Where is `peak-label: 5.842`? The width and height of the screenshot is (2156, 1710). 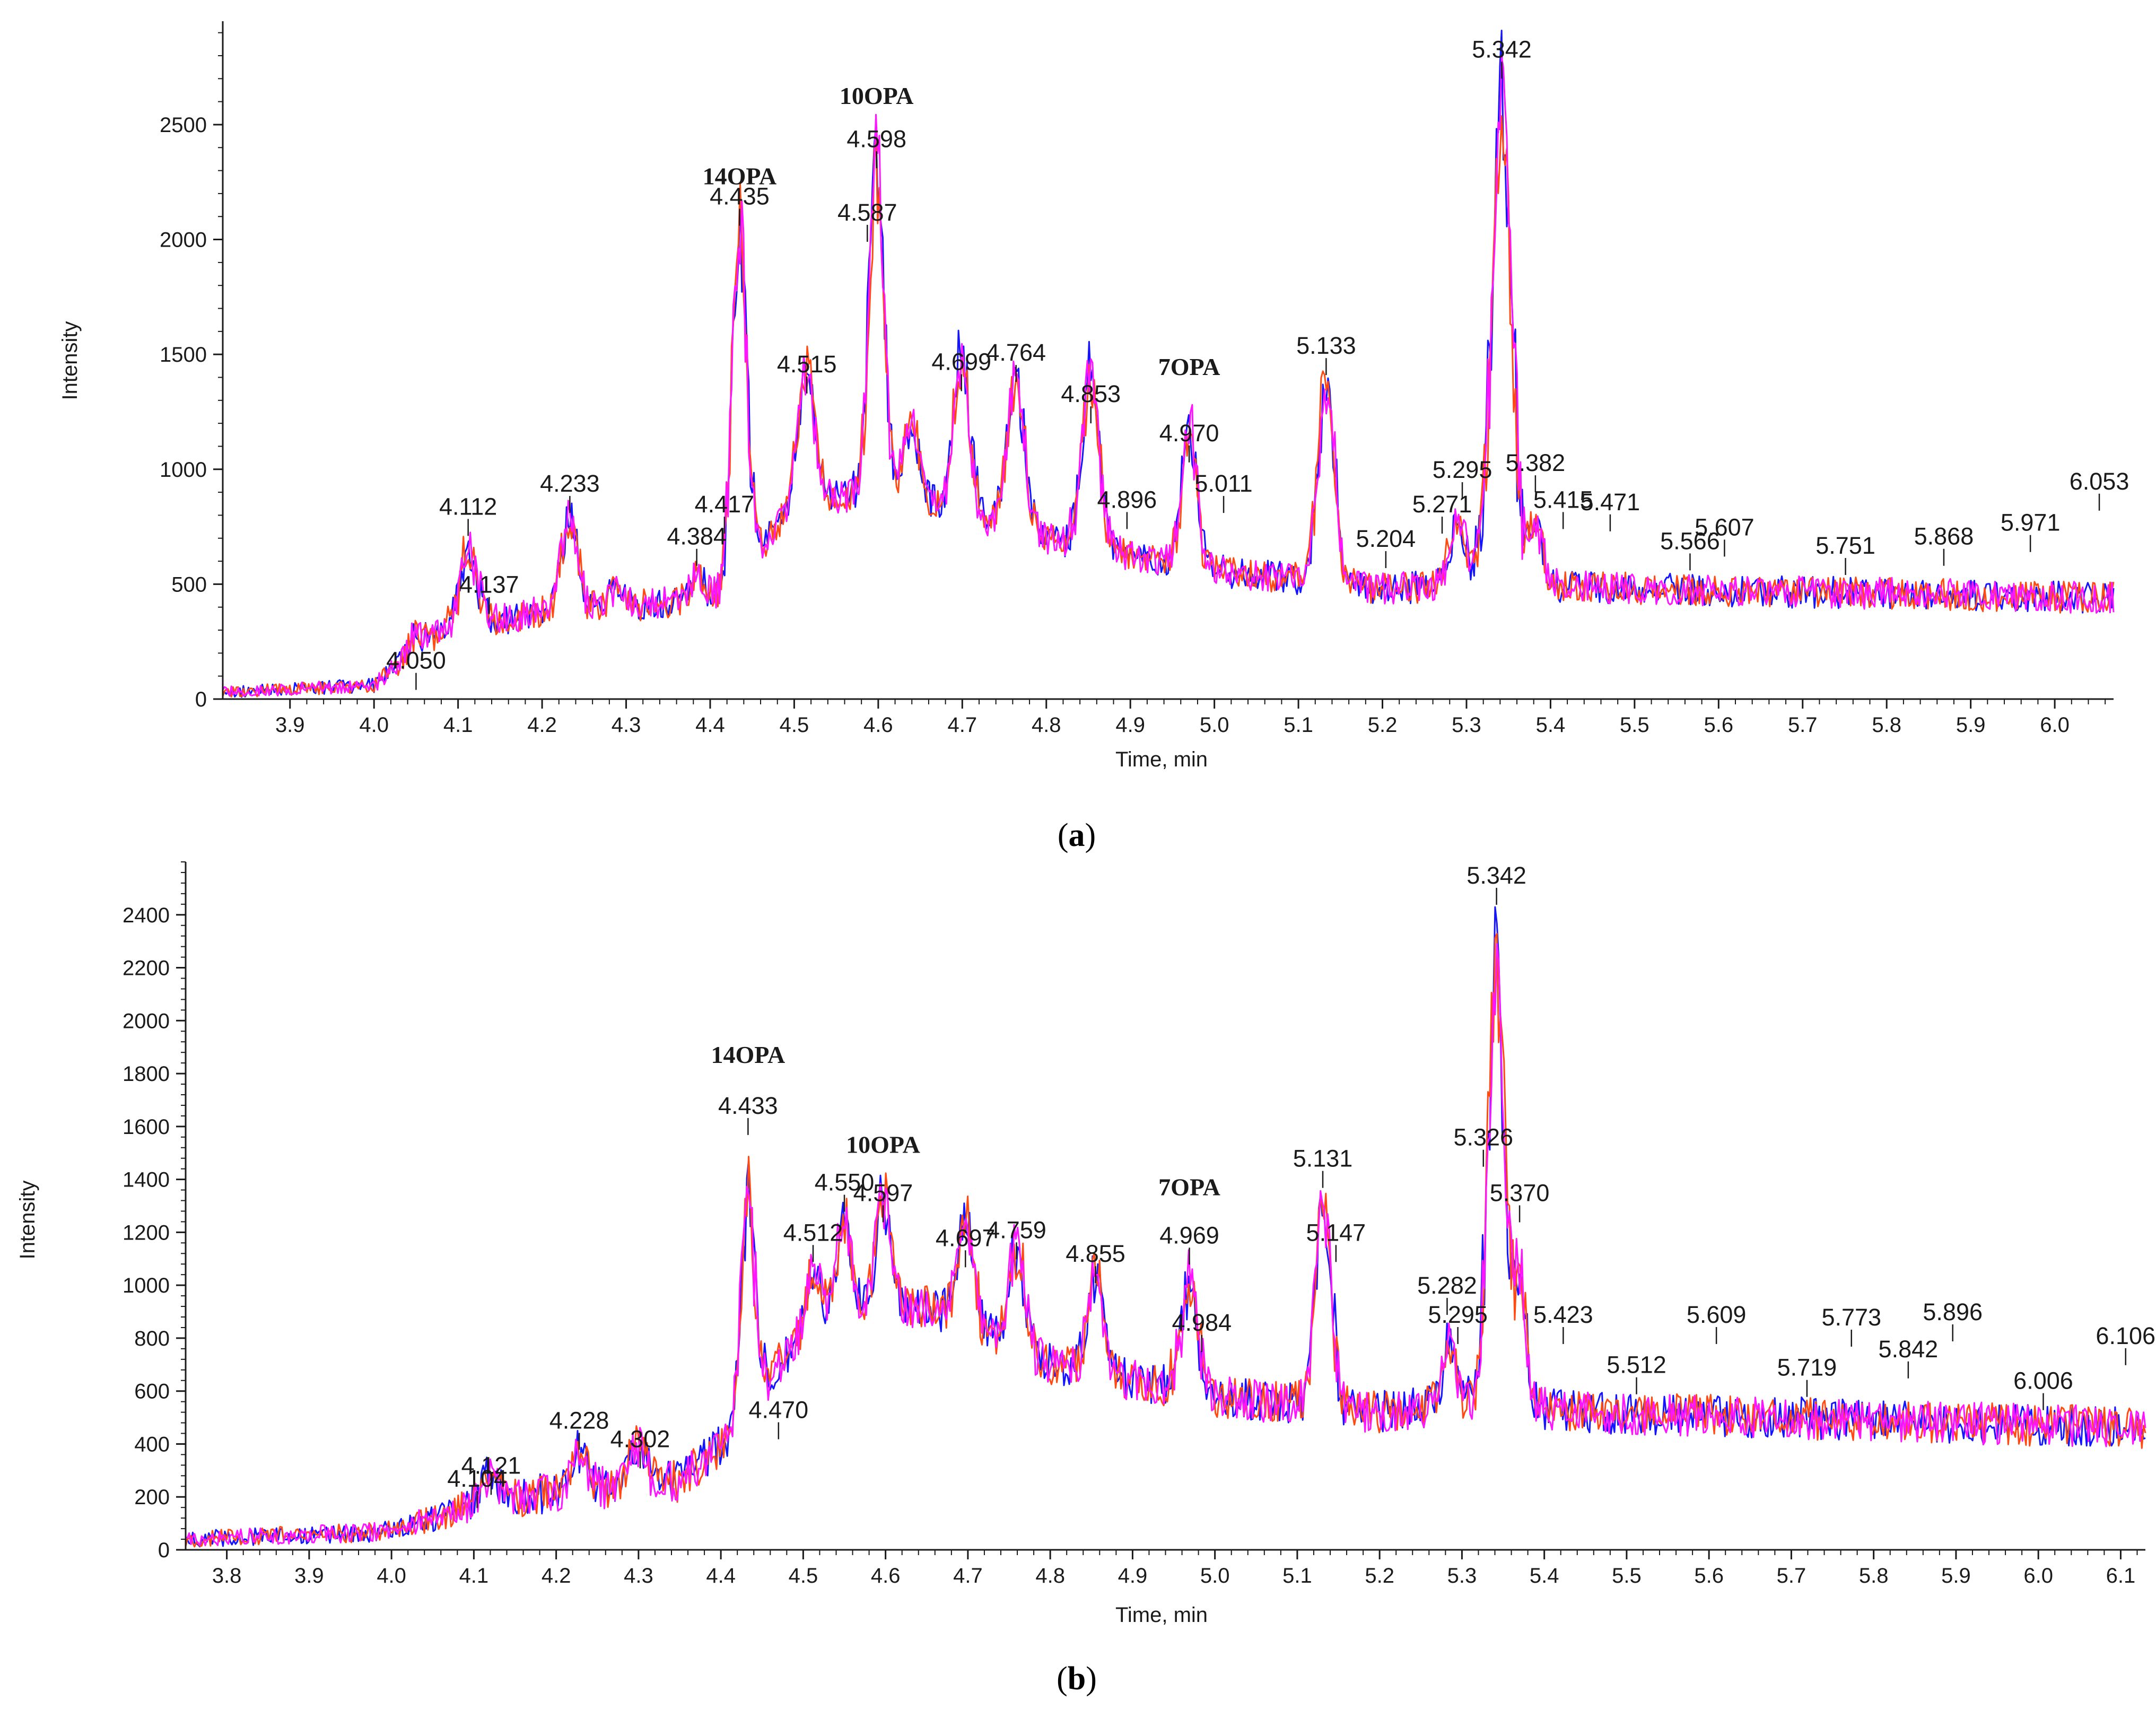
peak-label: 5.842 is located at coordinates (1909, 1349).